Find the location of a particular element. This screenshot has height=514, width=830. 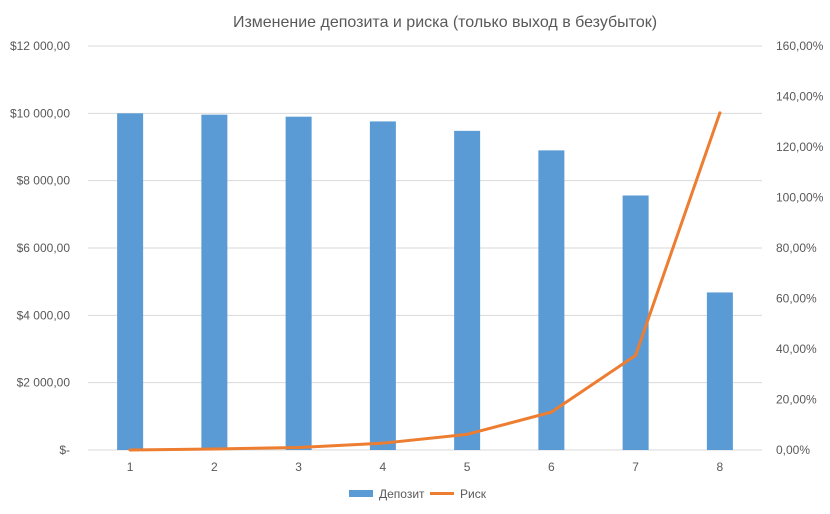

left-axis-tick-label: $6 000,00 is located at coordinates (44, 248).